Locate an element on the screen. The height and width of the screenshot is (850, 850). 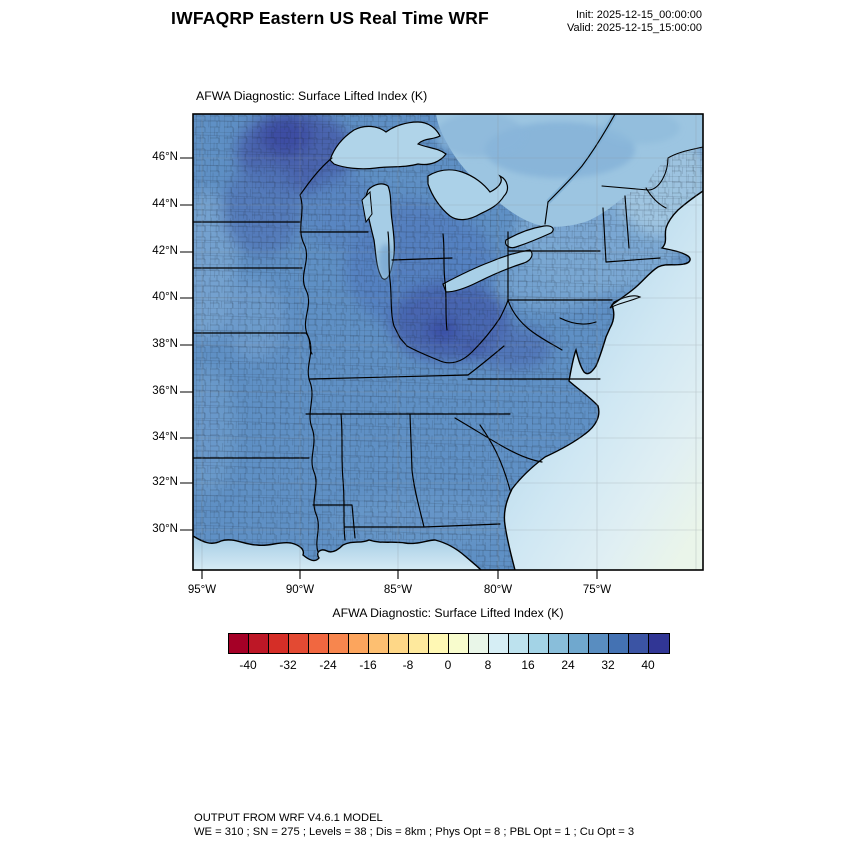
footer-line1: OUTPUT FROM WRF V4.6.1 MODEL is located at coordinates (288, 818).